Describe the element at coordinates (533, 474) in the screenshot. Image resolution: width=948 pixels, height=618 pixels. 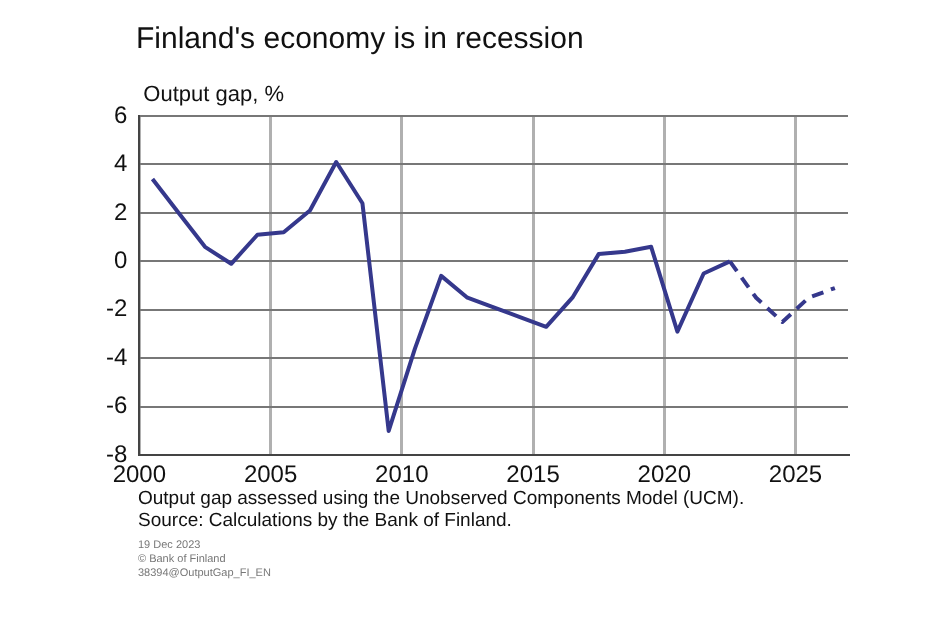
I see `x-tick-label: 2015` at that location.